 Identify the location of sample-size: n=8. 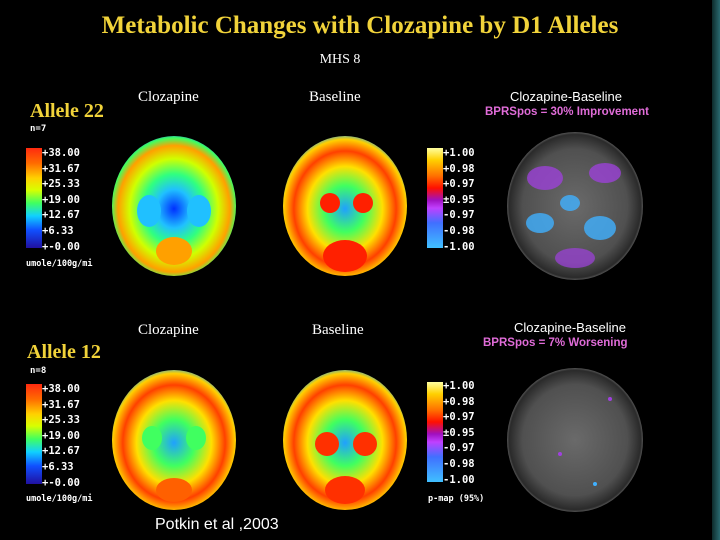
(38, 371).